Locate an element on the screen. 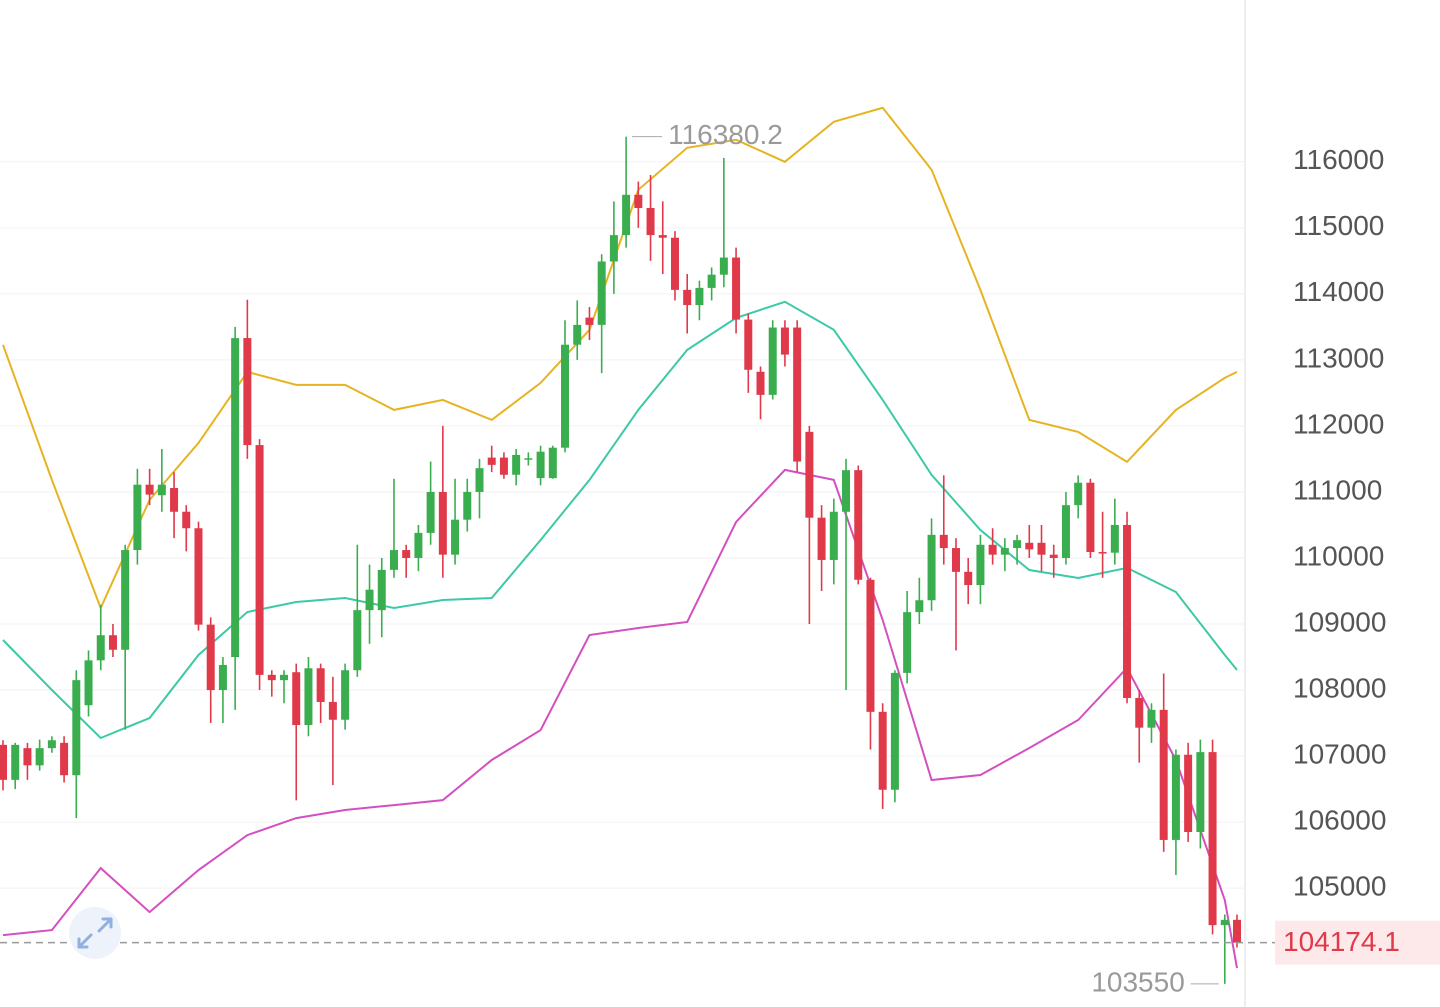 This screenshot has width=1440, height=1007. icon-bg is located at coordinates (95, 933).